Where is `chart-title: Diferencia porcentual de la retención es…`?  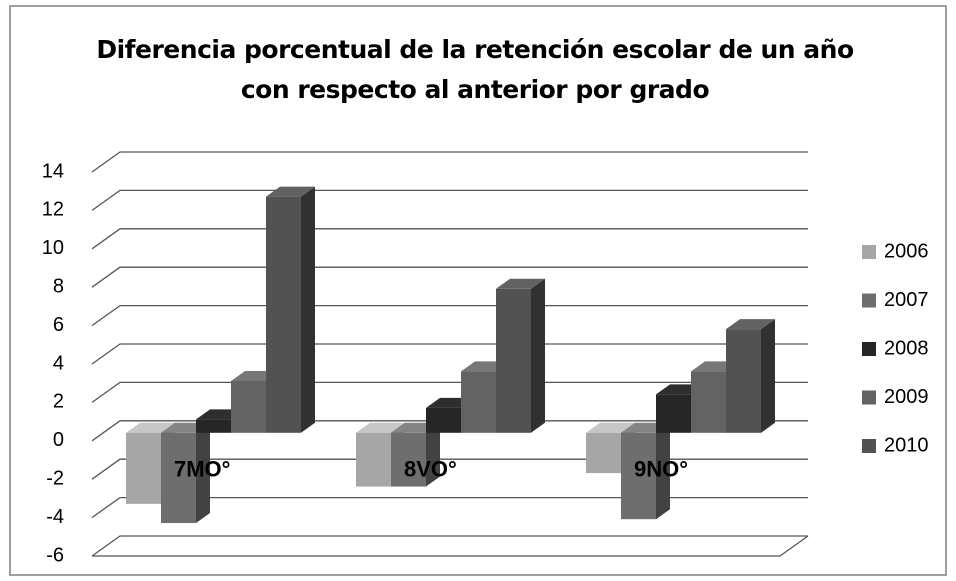
chart-title: Diferencia porcentual de la retención es… is located at coordinates (475, 69).